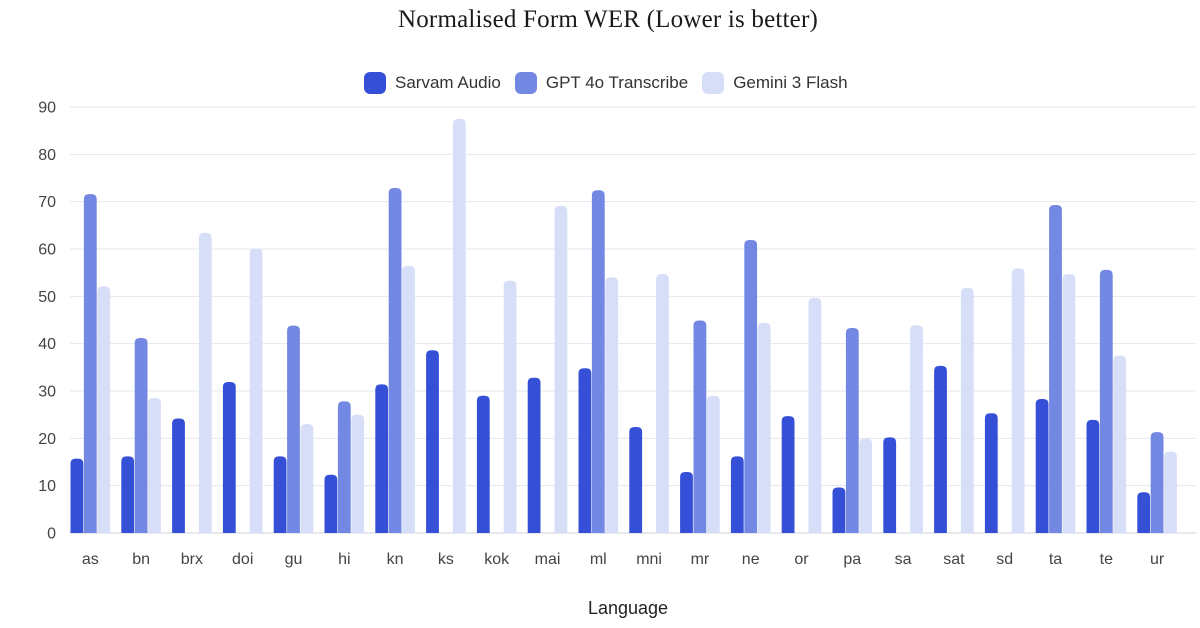  Describe the element at coordinates (1106, 559) in the screenshot. I see `x-tick-label-te: te` at that location.